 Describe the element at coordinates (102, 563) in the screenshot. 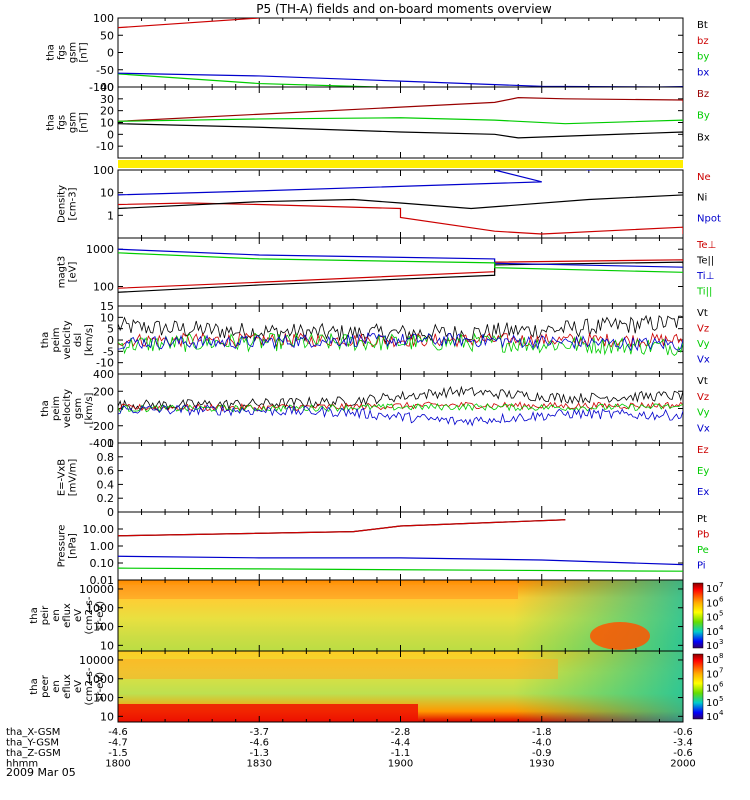

I see `y-tick-label: 0.10` at that location.